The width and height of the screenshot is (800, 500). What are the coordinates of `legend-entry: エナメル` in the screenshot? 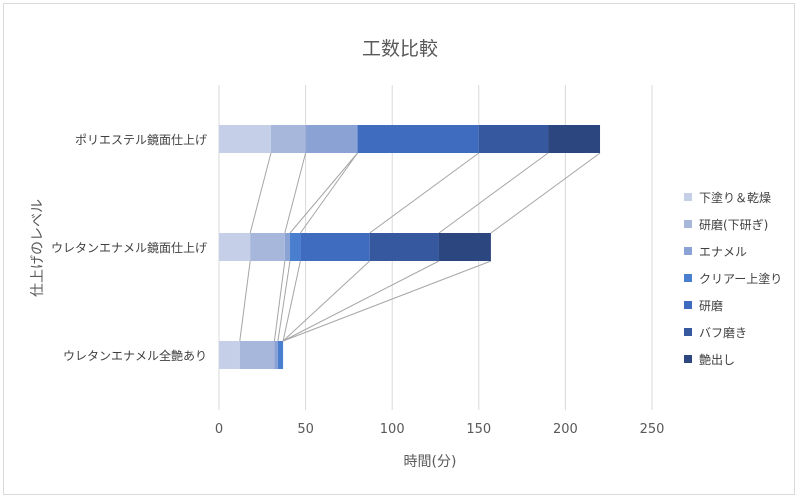 It's located at (723, 252).